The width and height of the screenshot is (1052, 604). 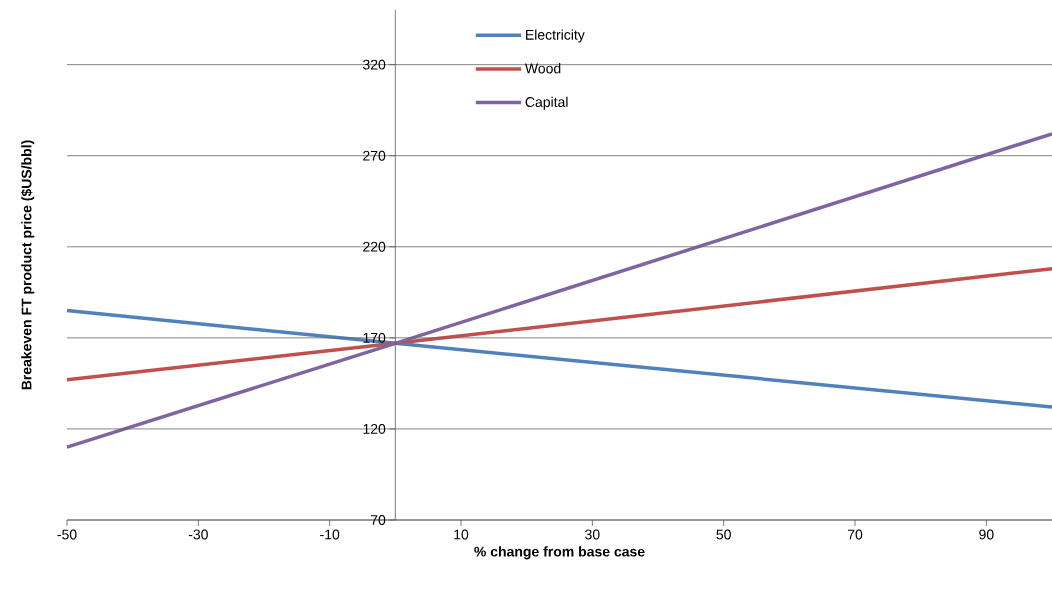 I want to click on y-tick-label: 270, so click(x=374, y=155).